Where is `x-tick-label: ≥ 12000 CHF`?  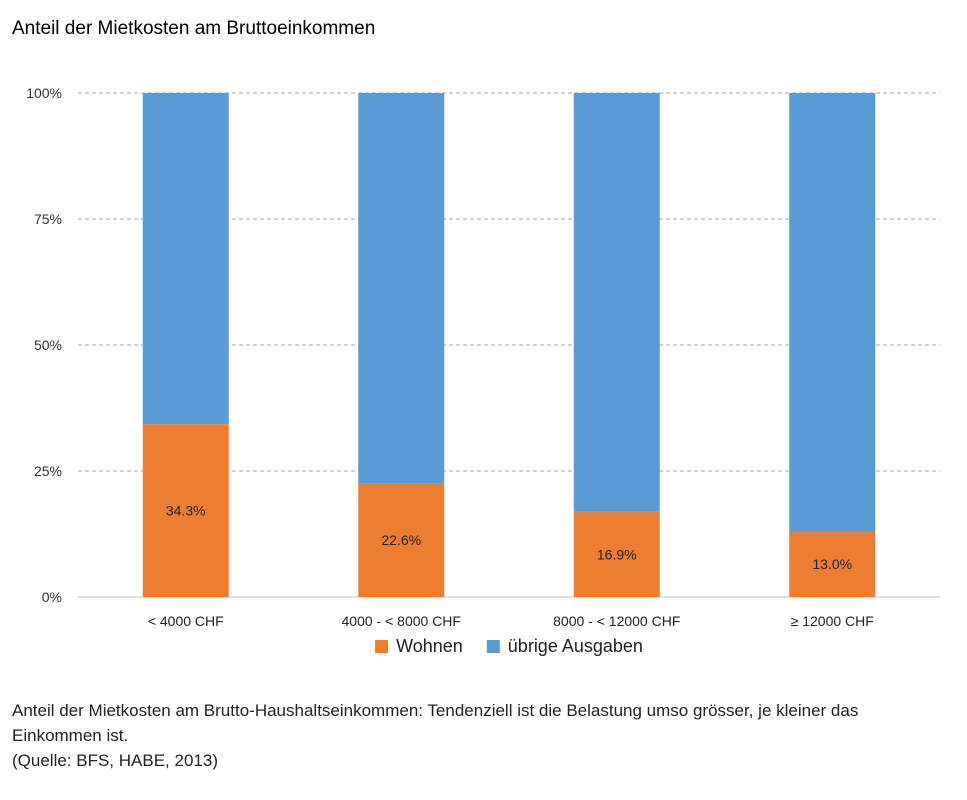 x-tick-label: ≥ 12000 CHF is located at coordinates (832, 621).